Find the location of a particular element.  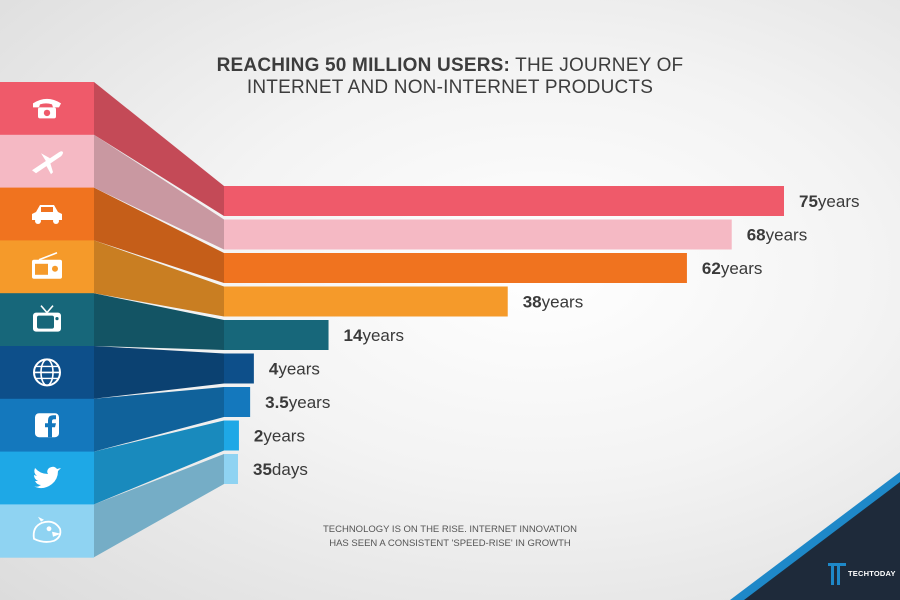

twitter-icon is located at coordinates (47, 477).